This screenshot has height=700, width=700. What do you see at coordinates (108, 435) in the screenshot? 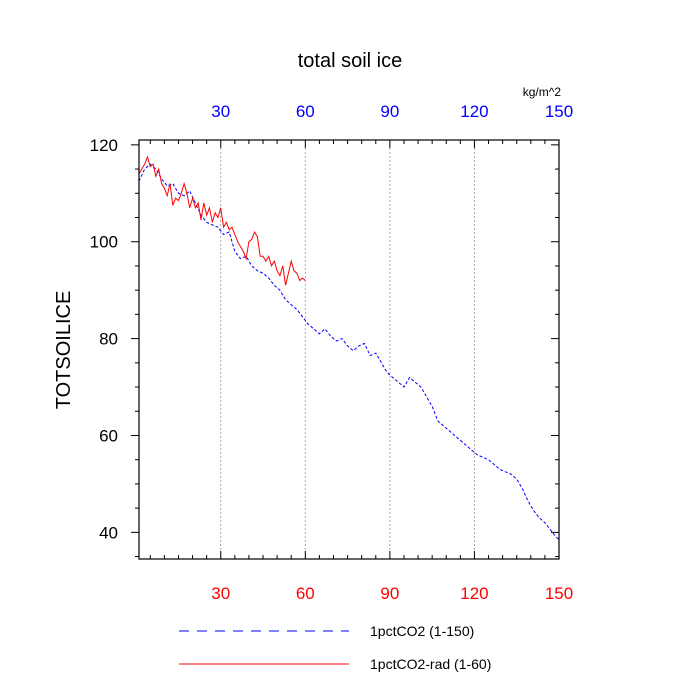
I see `y-tick-label: 60` at bounding box center [108, 435].